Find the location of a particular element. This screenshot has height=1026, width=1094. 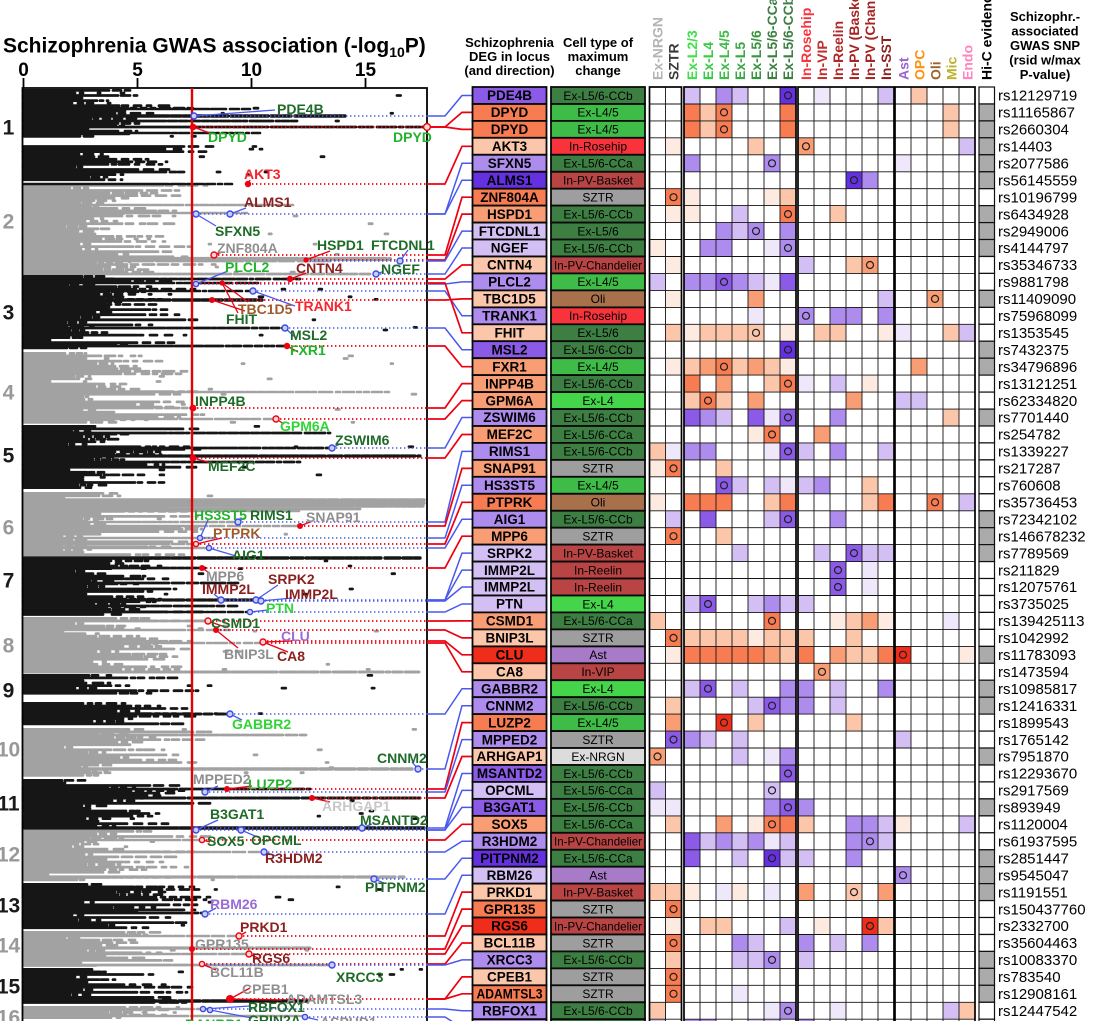

svg-text: RIMS1 is located at coordinates (271, 515).